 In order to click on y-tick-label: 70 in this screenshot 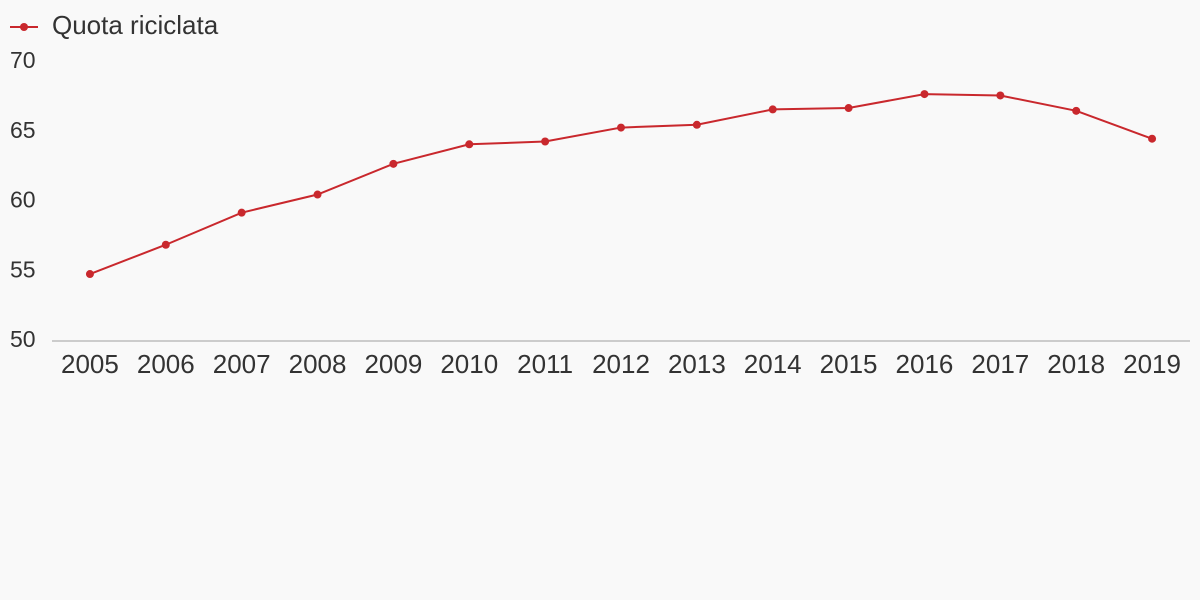, I will do `click(23, 60)`.